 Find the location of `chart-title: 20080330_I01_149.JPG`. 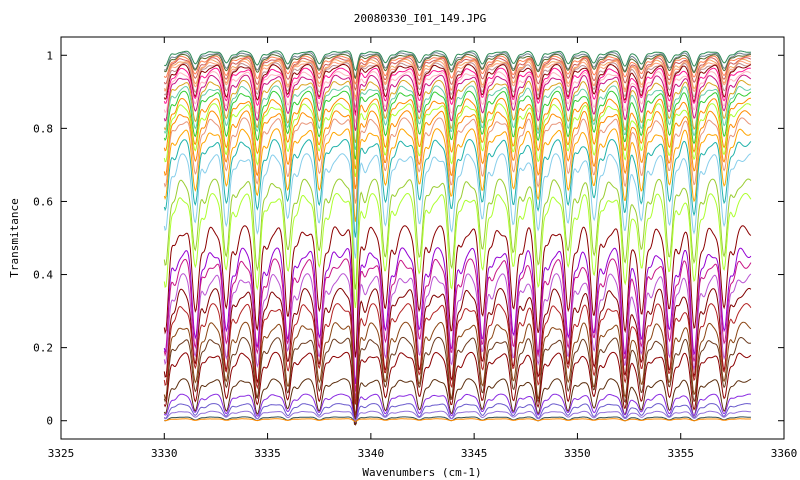

chart-title: 20080330_I01_149.JPG is located at coordinates (420, 18).